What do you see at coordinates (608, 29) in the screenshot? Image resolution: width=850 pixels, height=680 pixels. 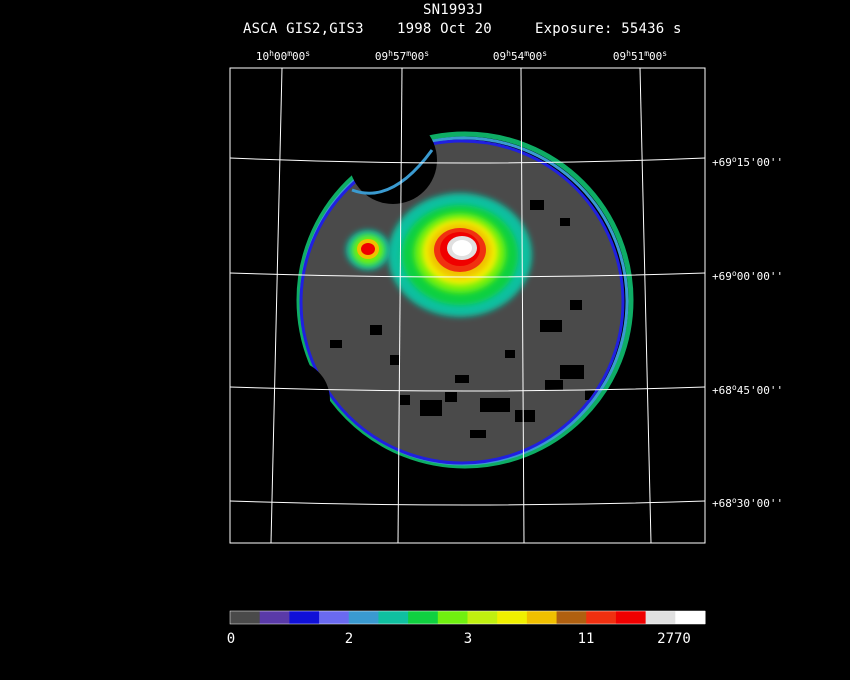 I see `exposure-label: Exposure: 55436 s` at bounding box center [608, 29].